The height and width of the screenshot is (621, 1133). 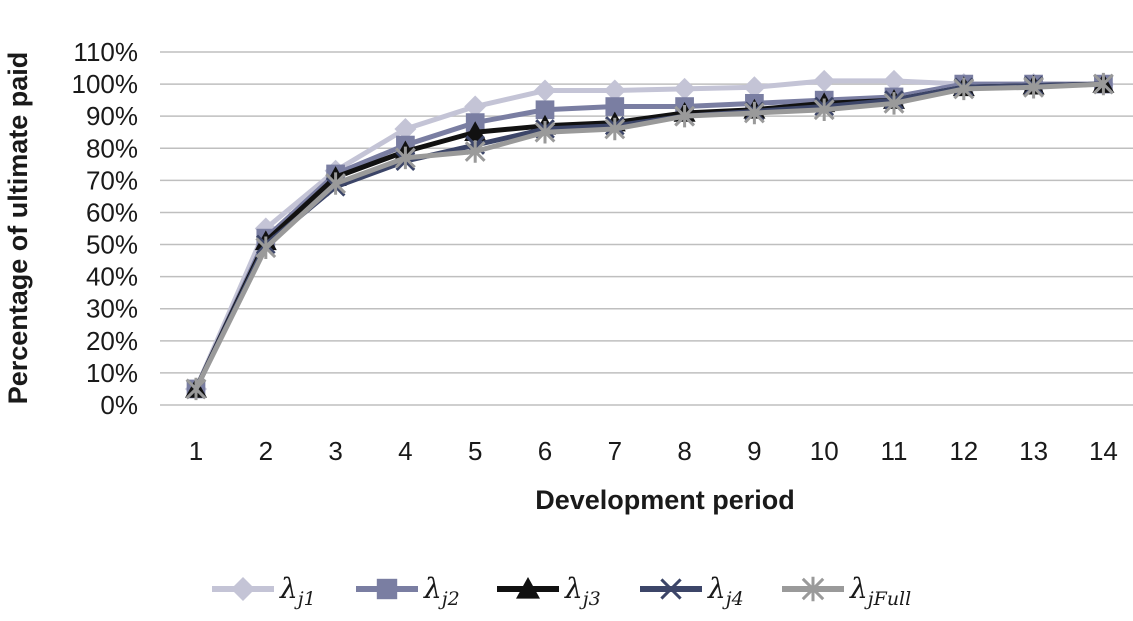 I want to click on legend-label: λj3, so click(x=582, y=591).